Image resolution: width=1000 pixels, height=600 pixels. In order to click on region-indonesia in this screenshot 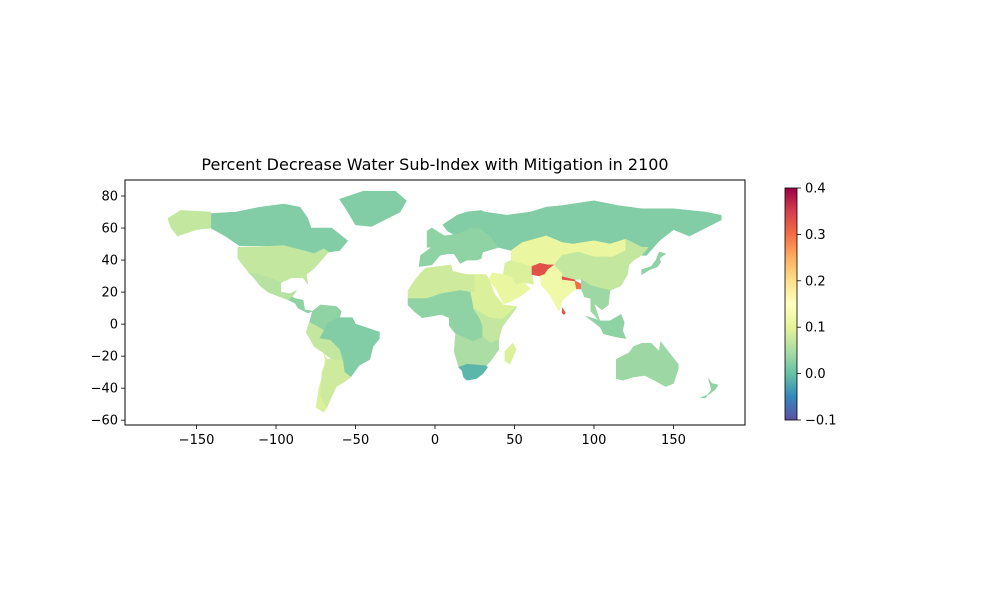, I will do `click(606, 326)`.